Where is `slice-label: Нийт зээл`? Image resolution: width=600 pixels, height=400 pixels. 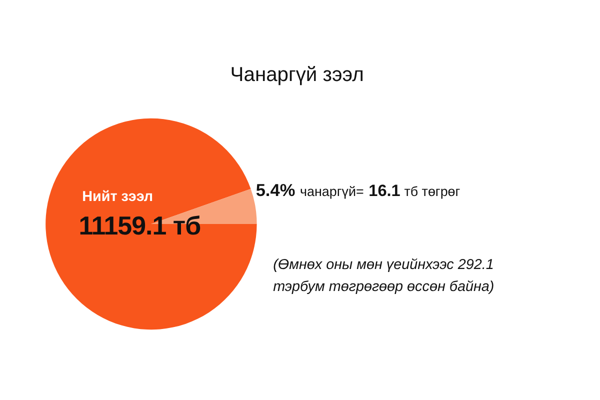
slice-label: Нийт зээл is located at coordinates (118, 196).